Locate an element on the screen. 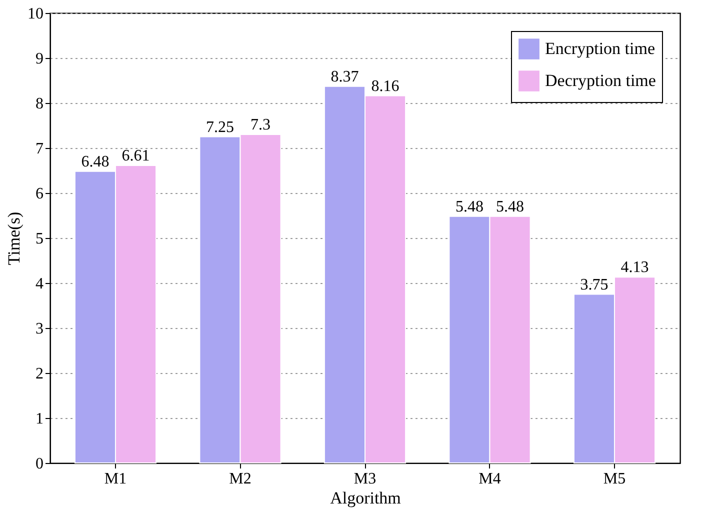 This screenshot has height=531, width=708. y-tick-label: 4 is located at coordinates (40, 284).